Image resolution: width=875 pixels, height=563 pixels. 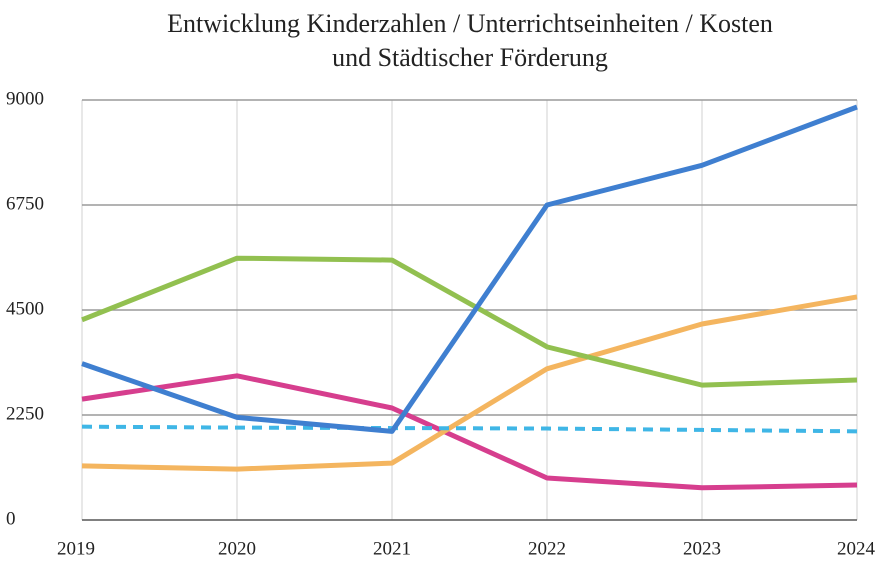 What do you see at coordinates (25, 203) in the screenshot?
I see `y-tick-label: 6750` at bounding box center [25, 203].